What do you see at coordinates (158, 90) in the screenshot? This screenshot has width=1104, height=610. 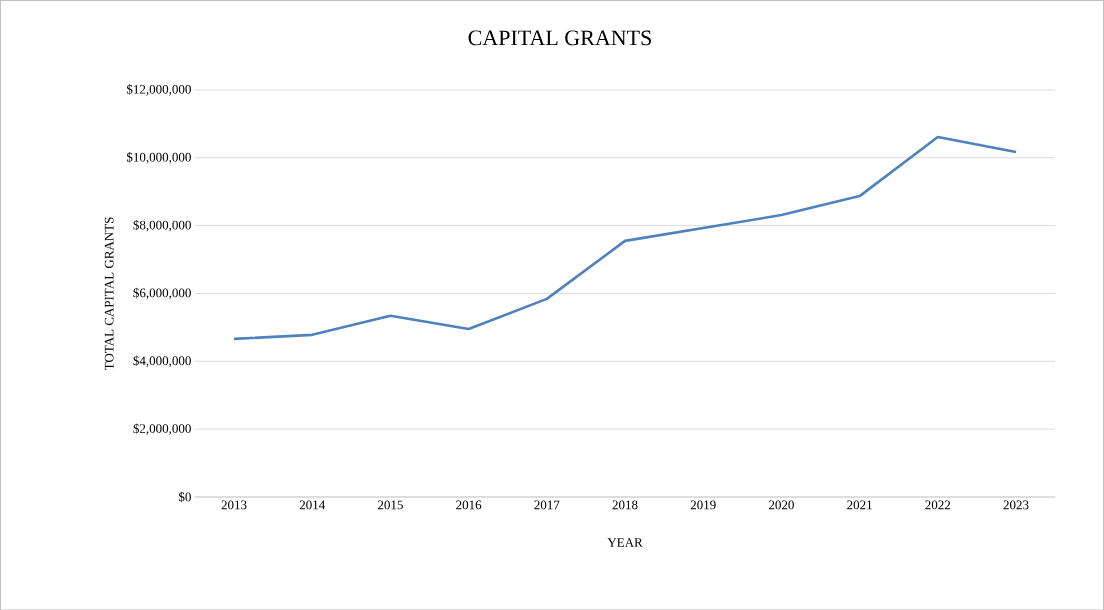 I see `y-tick-label: $12,000,000` at bounding box center [158, 90].